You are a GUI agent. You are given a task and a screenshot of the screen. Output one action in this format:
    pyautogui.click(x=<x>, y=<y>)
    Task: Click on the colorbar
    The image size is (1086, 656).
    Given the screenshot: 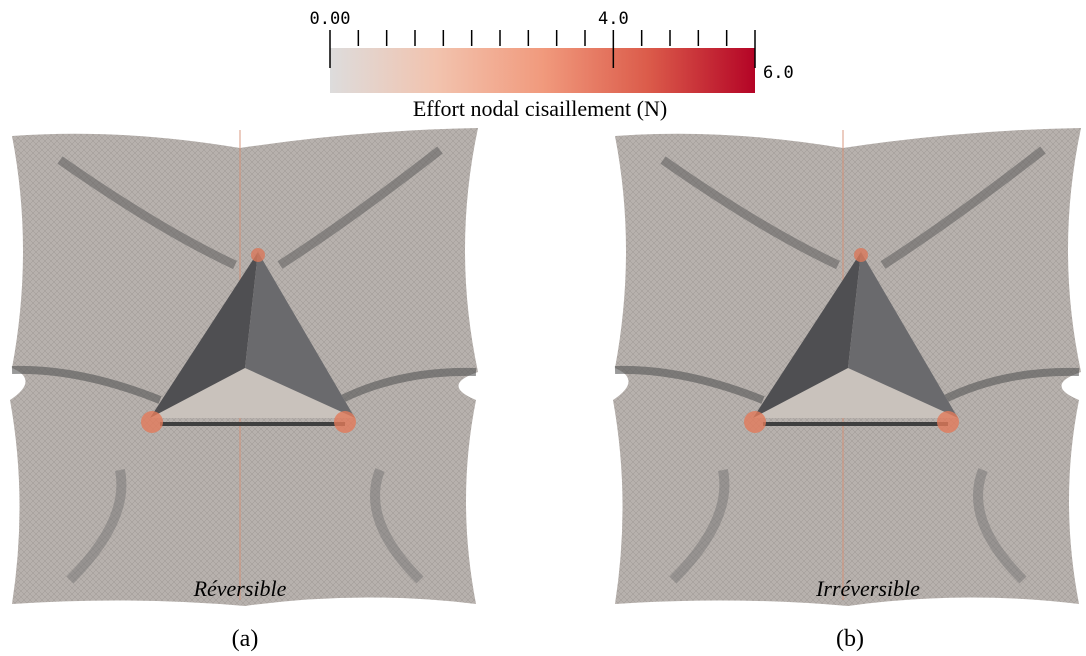 What is the action you would take?
    pyautogui.click(x=542, y=70)
    